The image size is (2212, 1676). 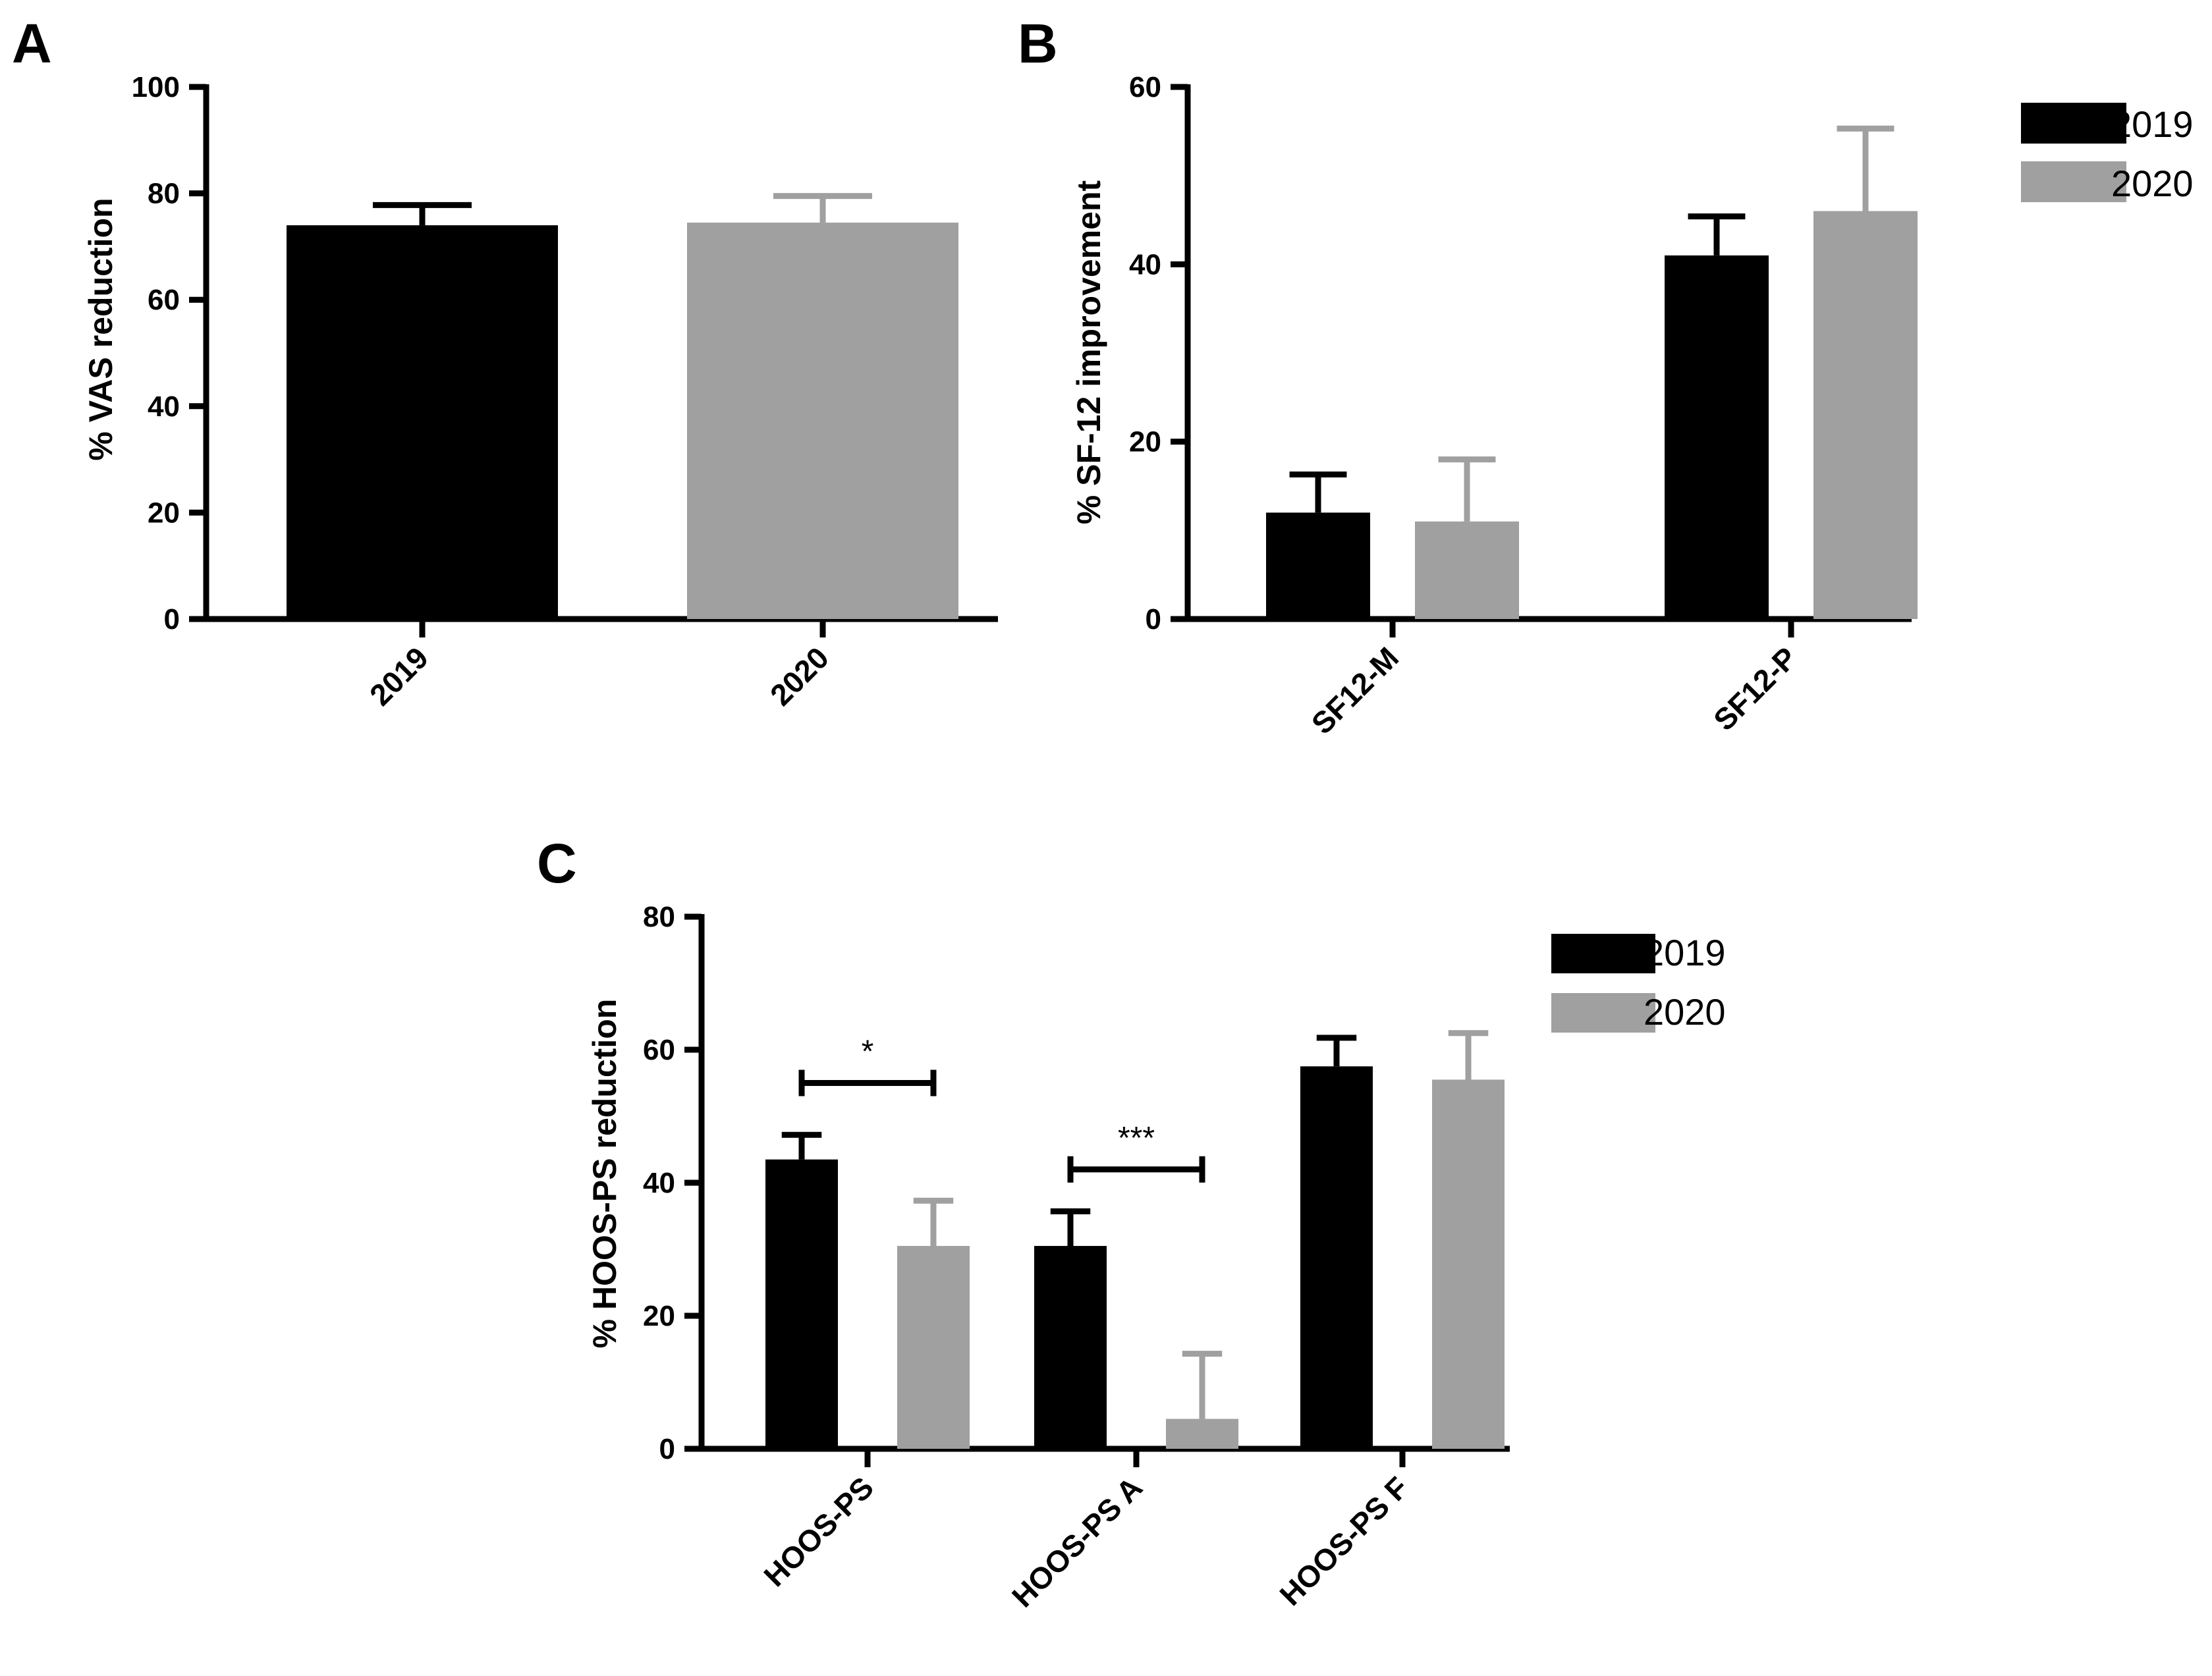 I want to click on panel-c-x-label: HOOS-PS, so click(x=818, y=1531).